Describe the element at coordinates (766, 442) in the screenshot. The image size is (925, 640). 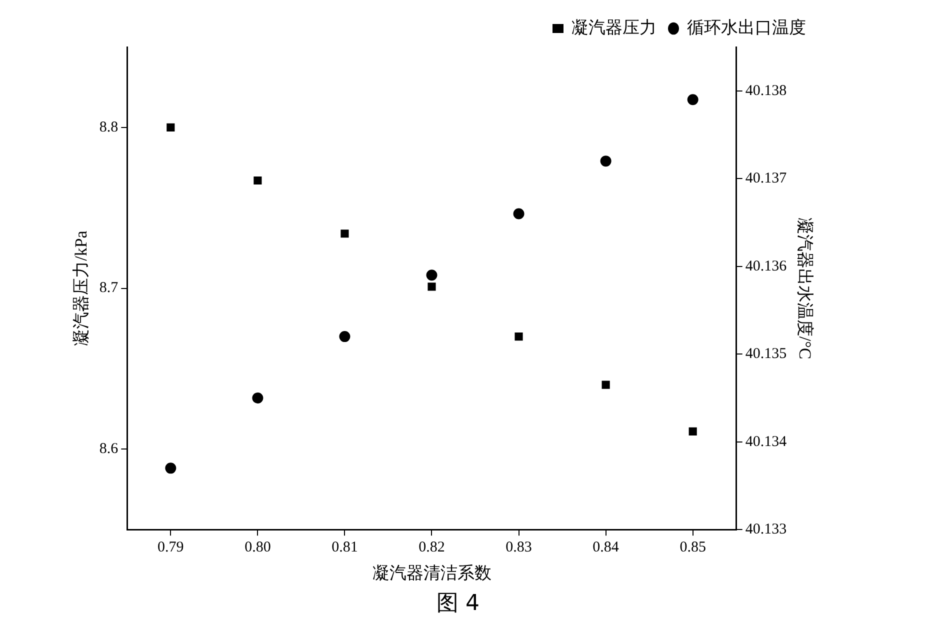
I see `y2-tick-label: 40.134` at that location.